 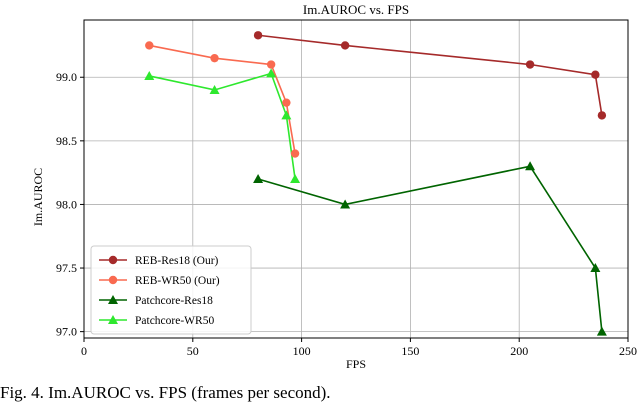 I want to click on y-tick-label: 97.5, so click(x=66, y=268).